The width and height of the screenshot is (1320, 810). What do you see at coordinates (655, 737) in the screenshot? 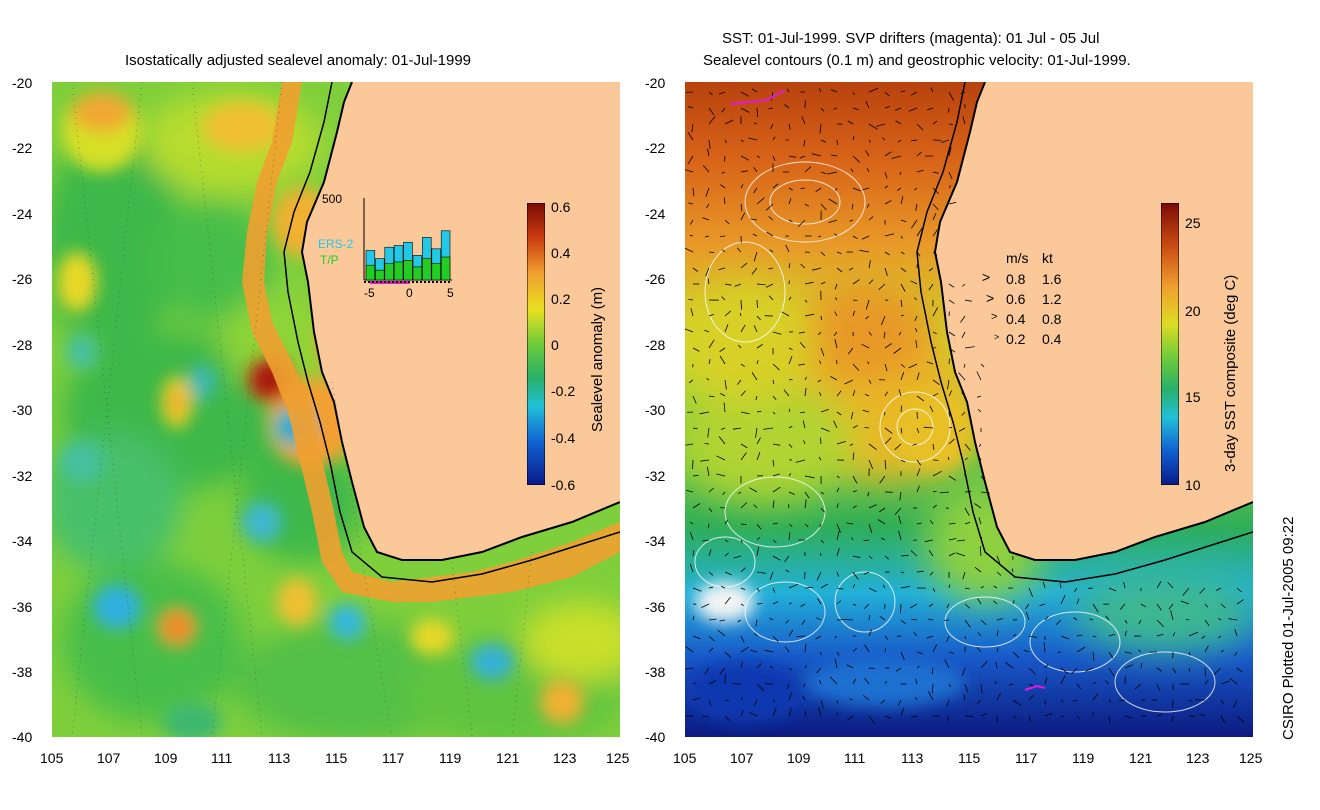
I see `lat-tick: -40` at bounding box center [655, 737].